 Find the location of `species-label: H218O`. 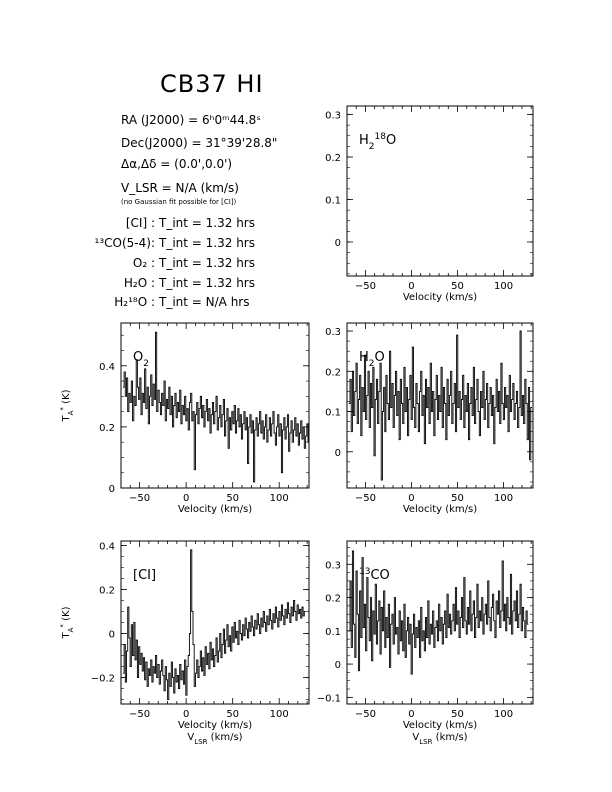

species-label: H218O is located at coordinates (377, 142).